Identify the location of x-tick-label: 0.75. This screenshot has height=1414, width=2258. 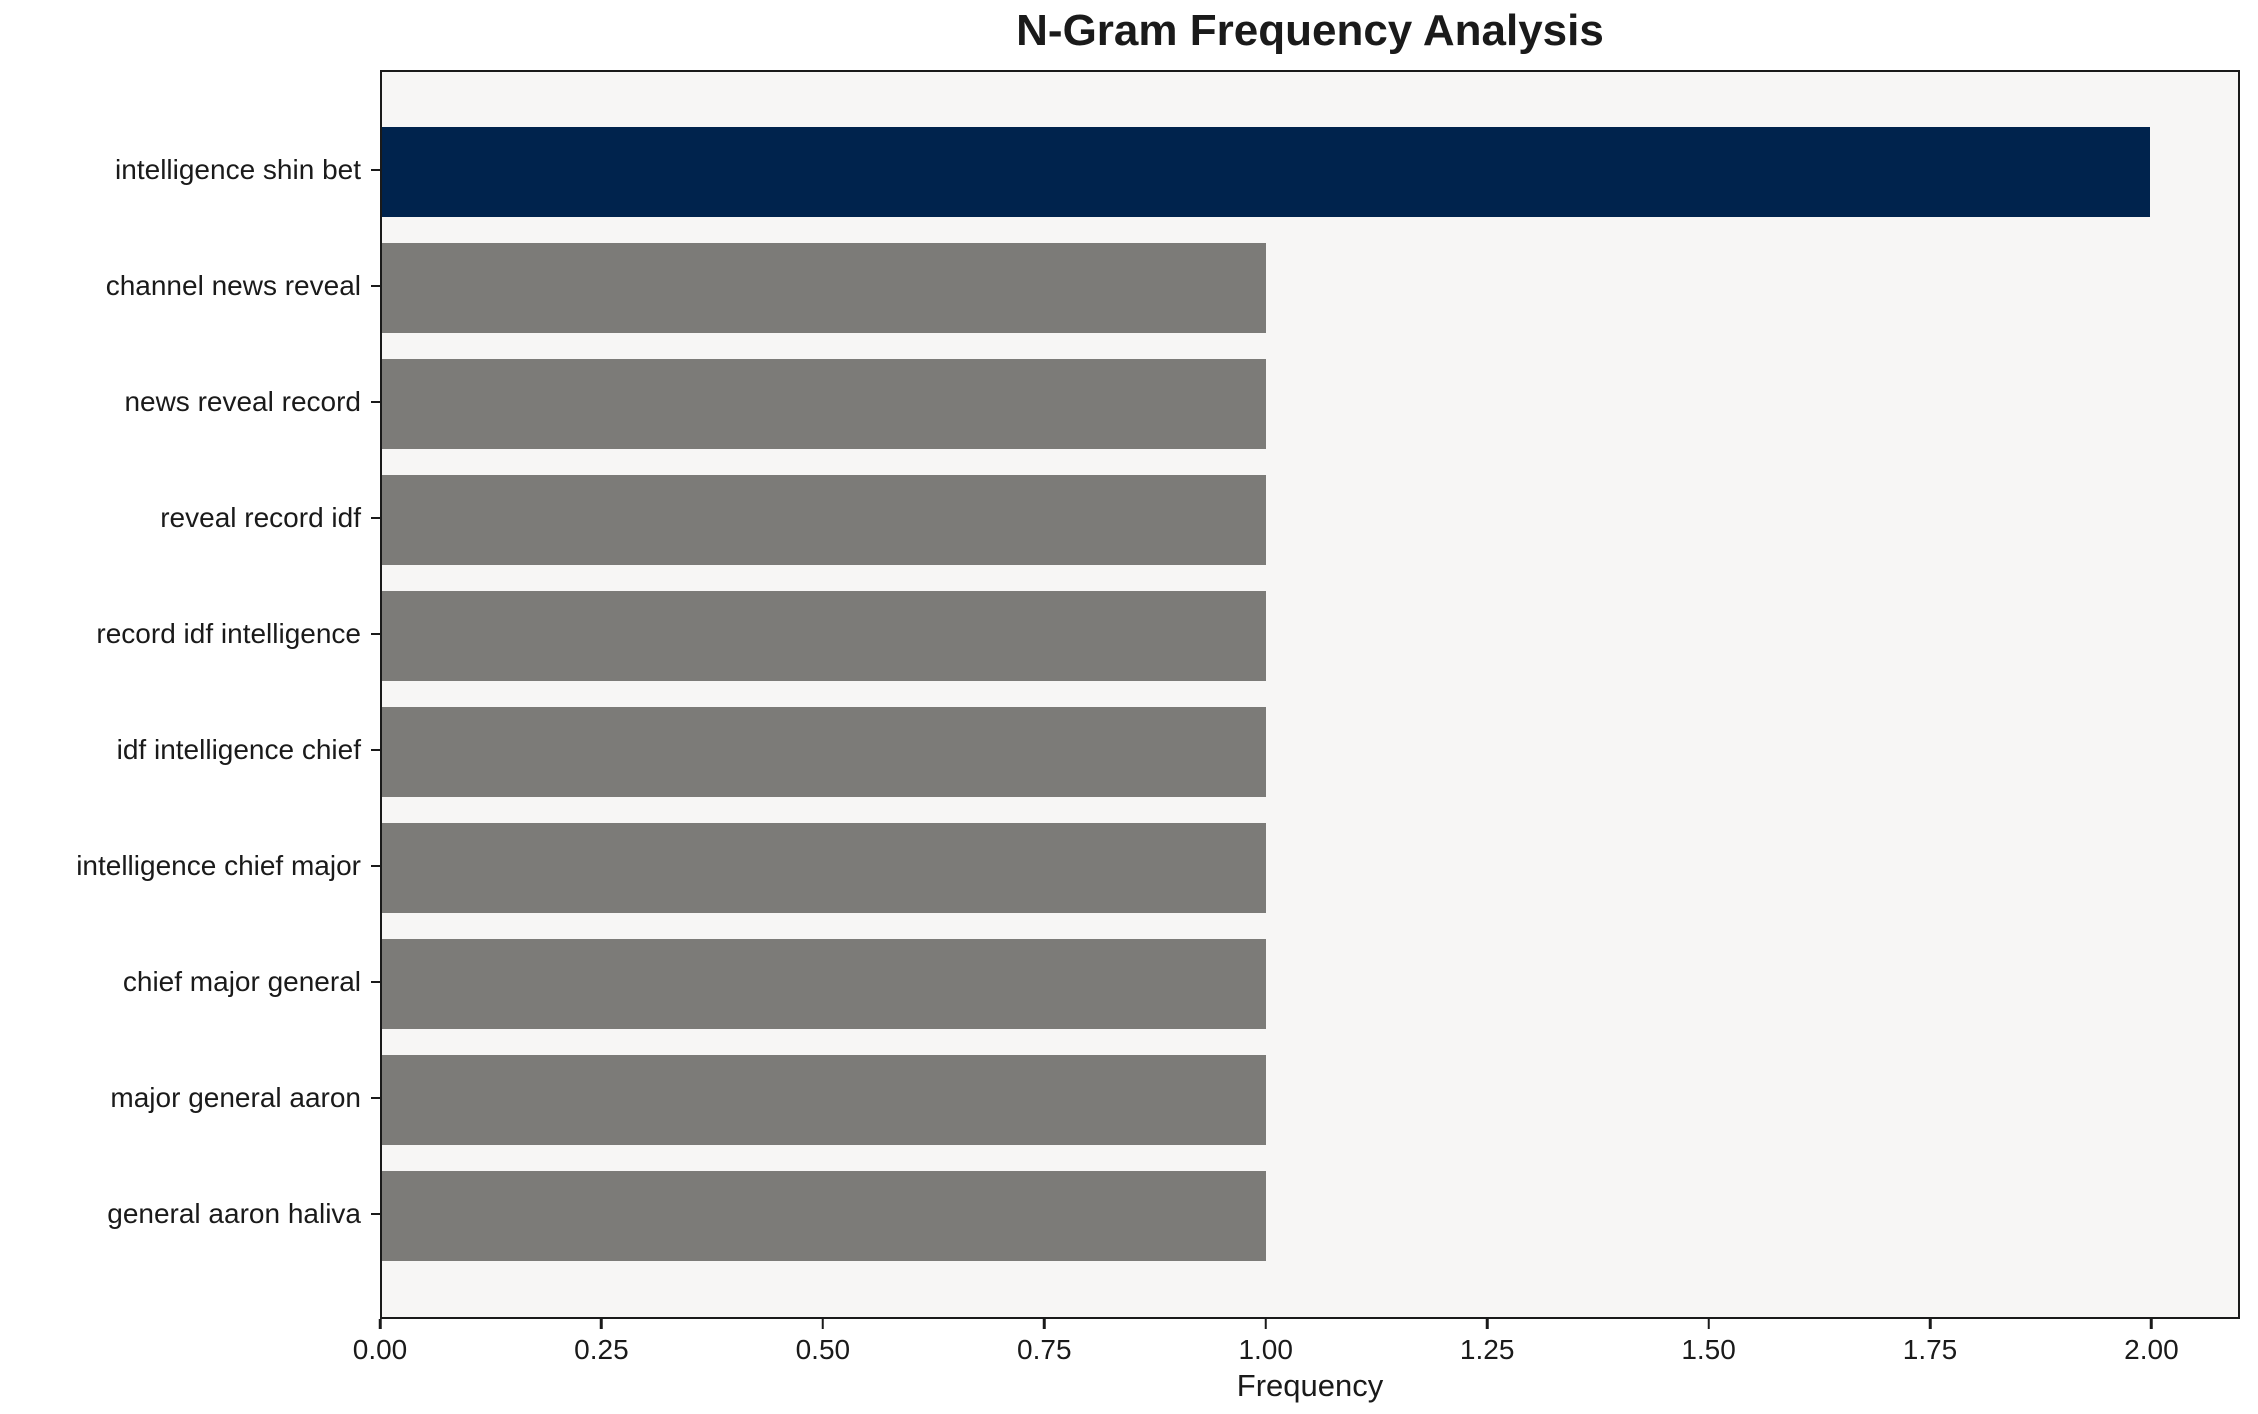
(1044, 1349).